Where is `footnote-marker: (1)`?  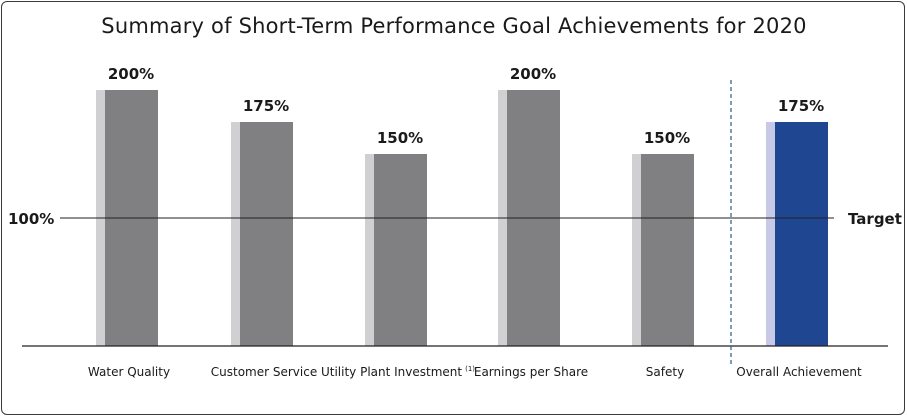
footnote-marker: (1) is located at coordinates (470, 369).